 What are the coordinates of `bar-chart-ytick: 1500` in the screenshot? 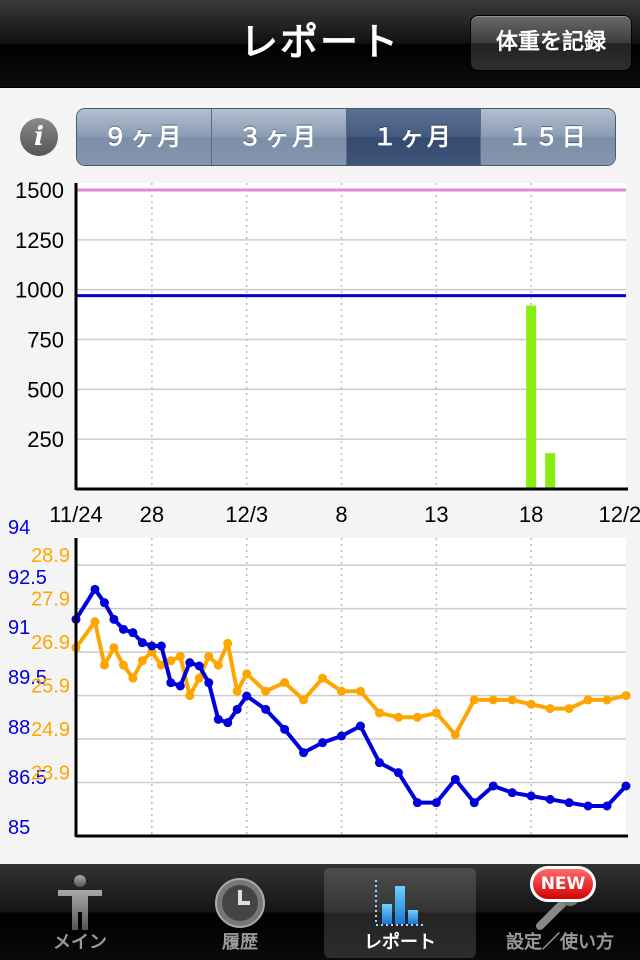 It's located at (39, 190).